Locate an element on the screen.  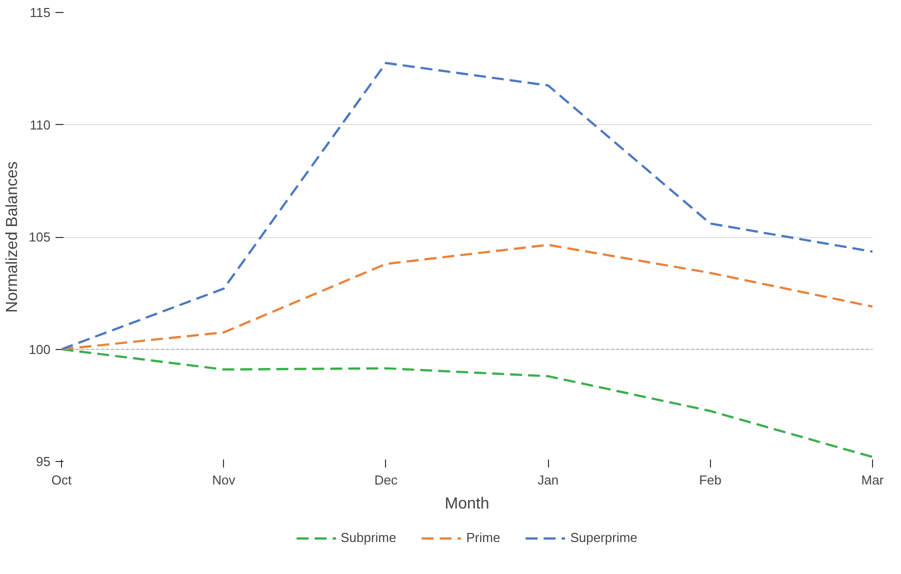
x-tick-label: Nov is located at coordinates (224, 480).